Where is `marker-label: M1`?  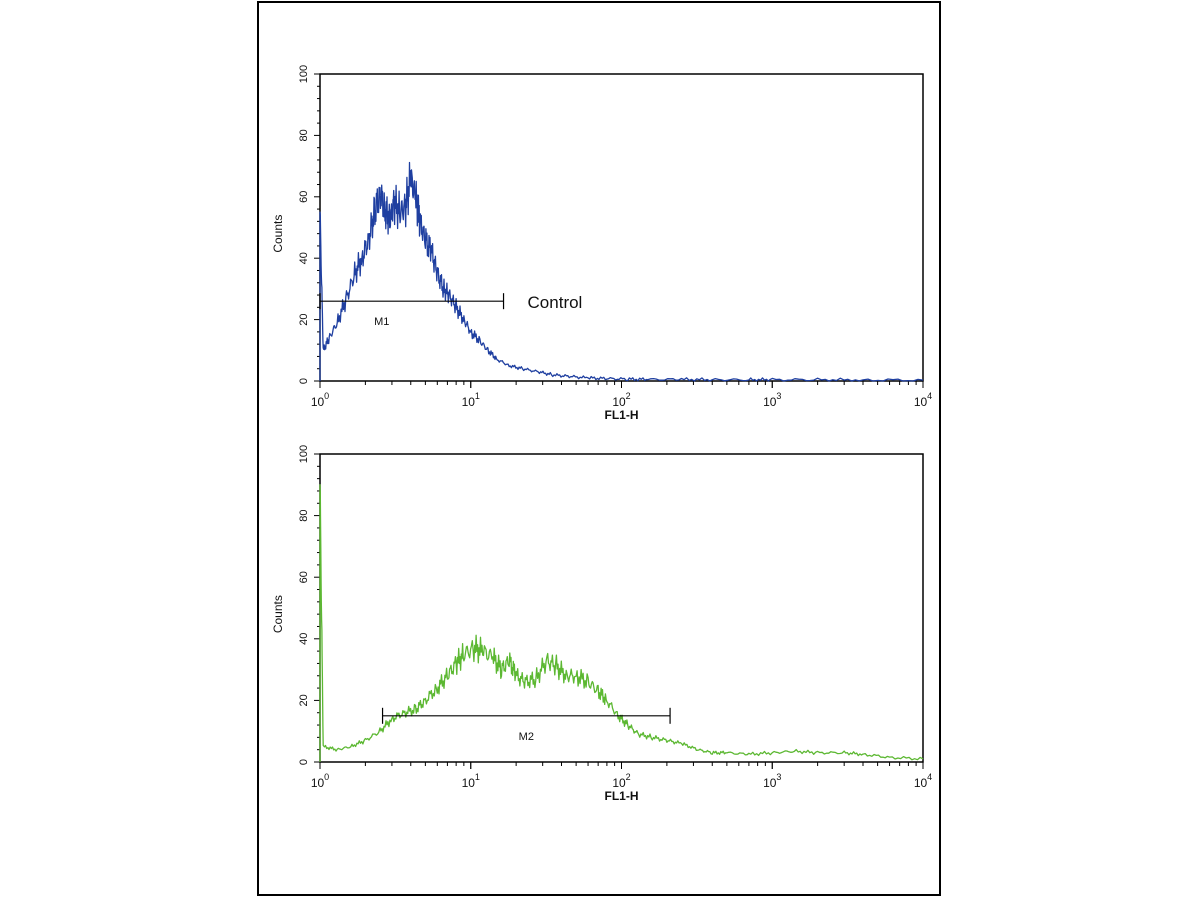
marker-label: M1 is located at coordinates (381, 322).